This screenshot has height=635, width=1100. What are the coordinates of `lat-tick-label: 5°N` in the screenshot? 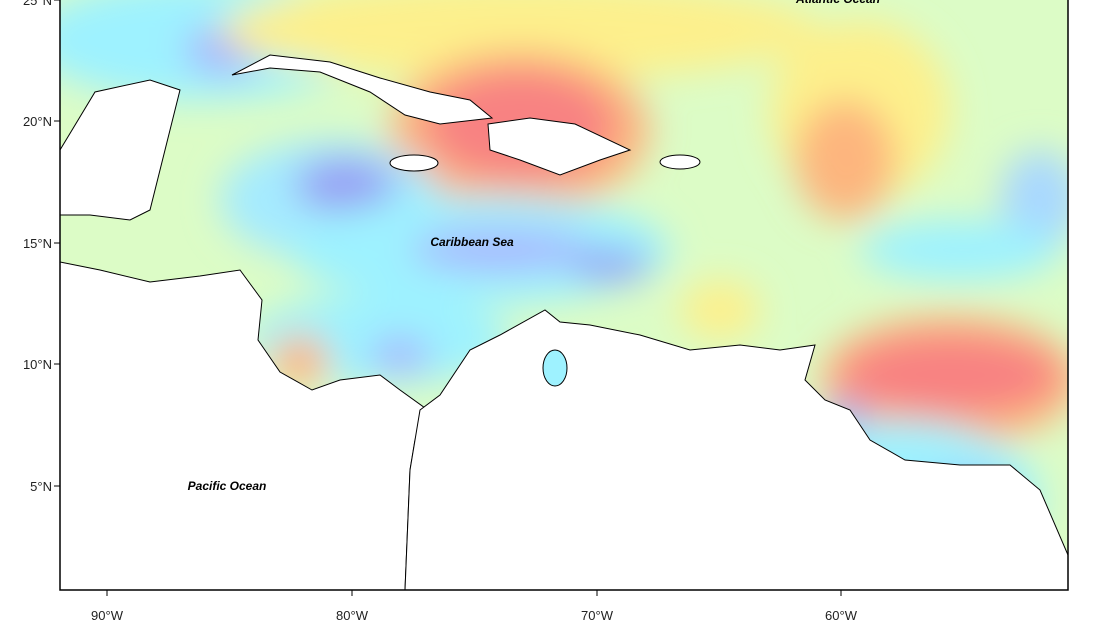 It's located at (41, 486).